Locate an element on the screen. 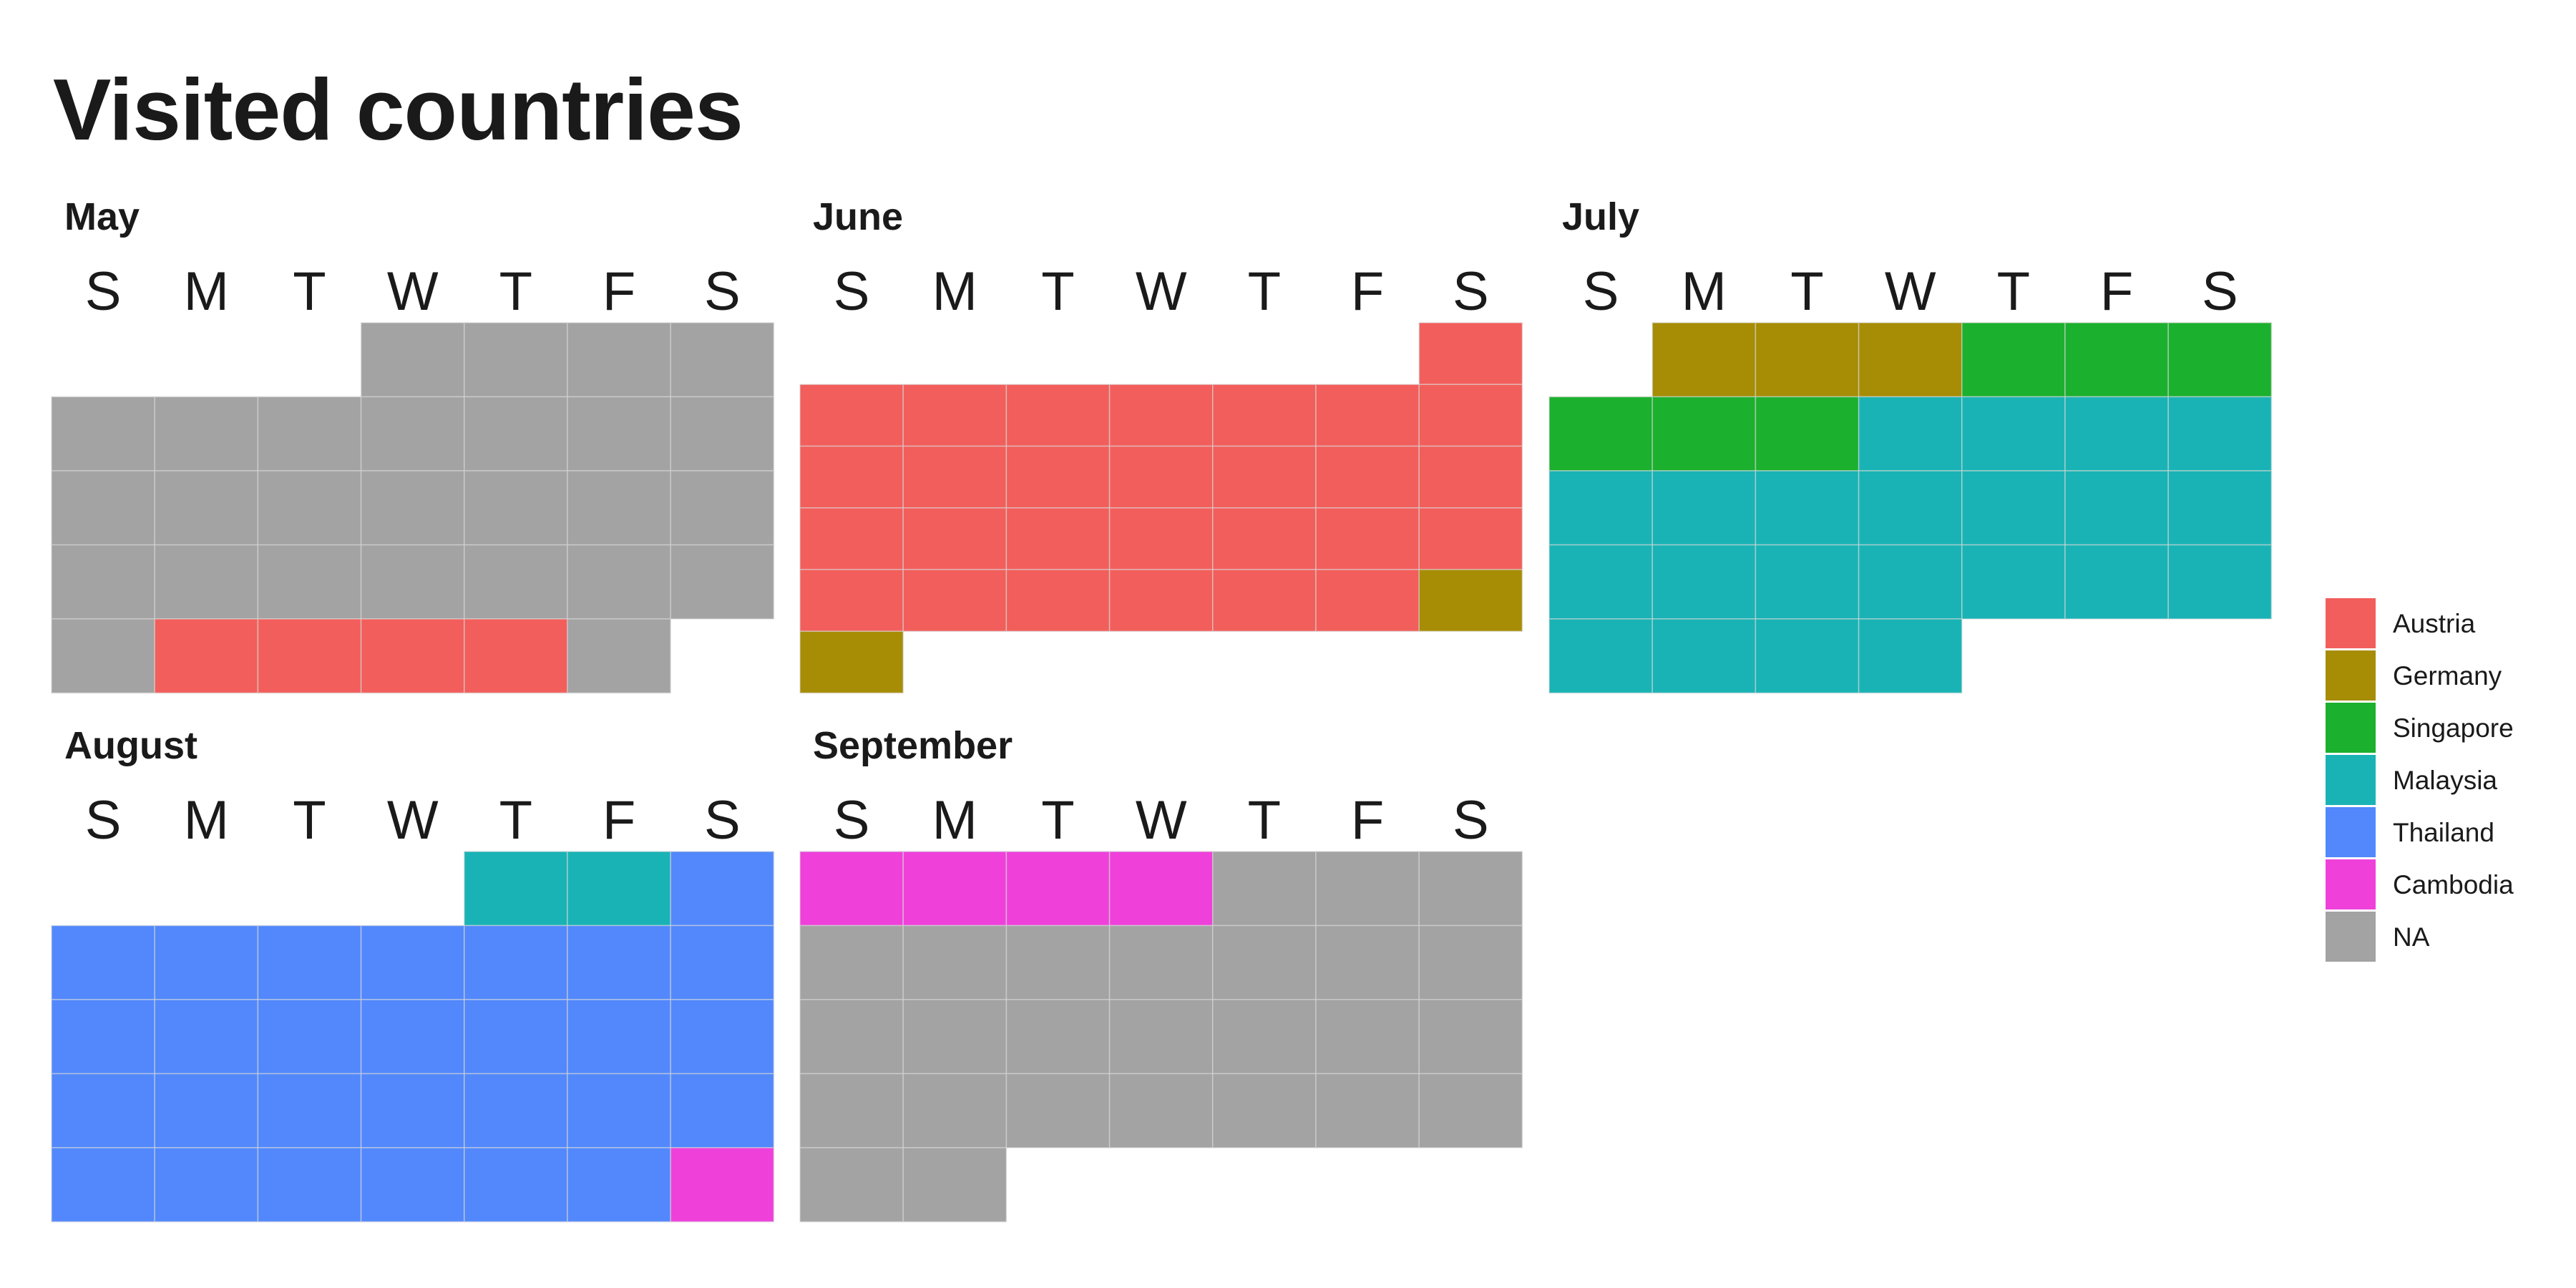 The width and height of the screenshot is (2576, 1288). day-cell-august-14-thailand is located at coordinates (412, 1037).